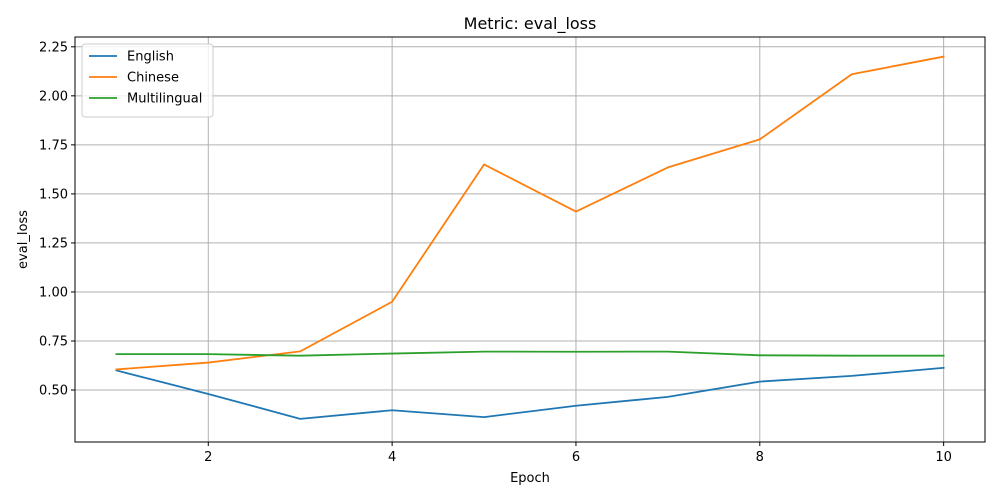 The width and height of the screenshot is (1000, 500). What do you see at coordinates (53, 341) in the screenshot?
I see `y-tick-label: 0.75` at bounding box center [53, 341].